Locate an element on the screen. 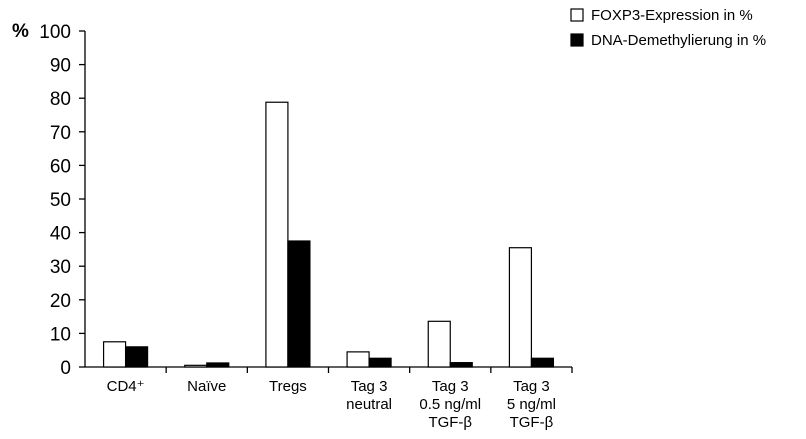 This screenshot has width=806, height=439. y-tick-label: 70 is located at coordinates (60, 133).